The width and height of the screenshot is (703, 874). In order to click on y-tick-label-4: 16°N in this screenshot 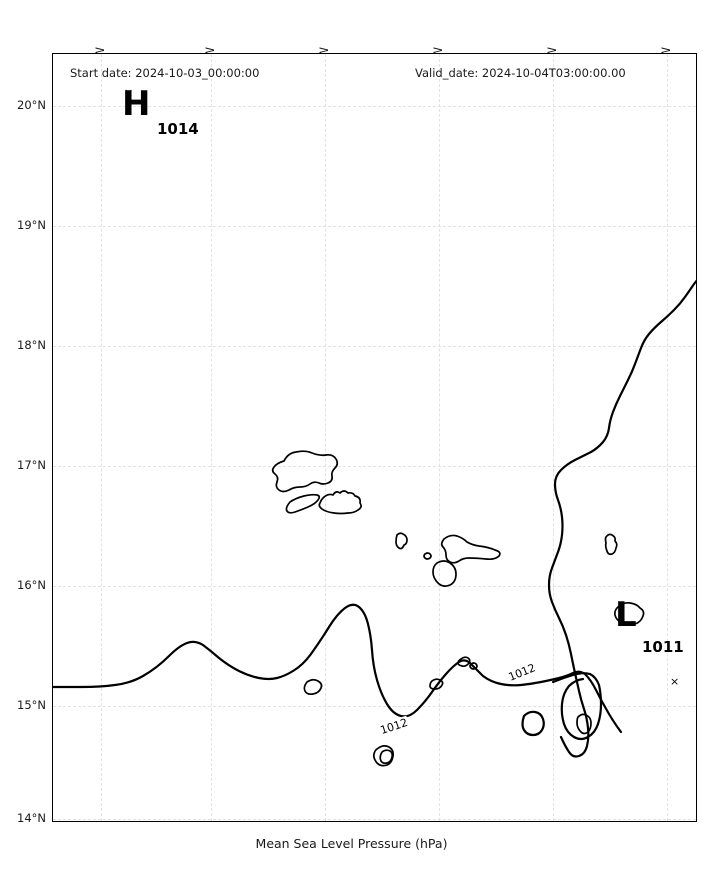, I will do `click(31, 585)`.